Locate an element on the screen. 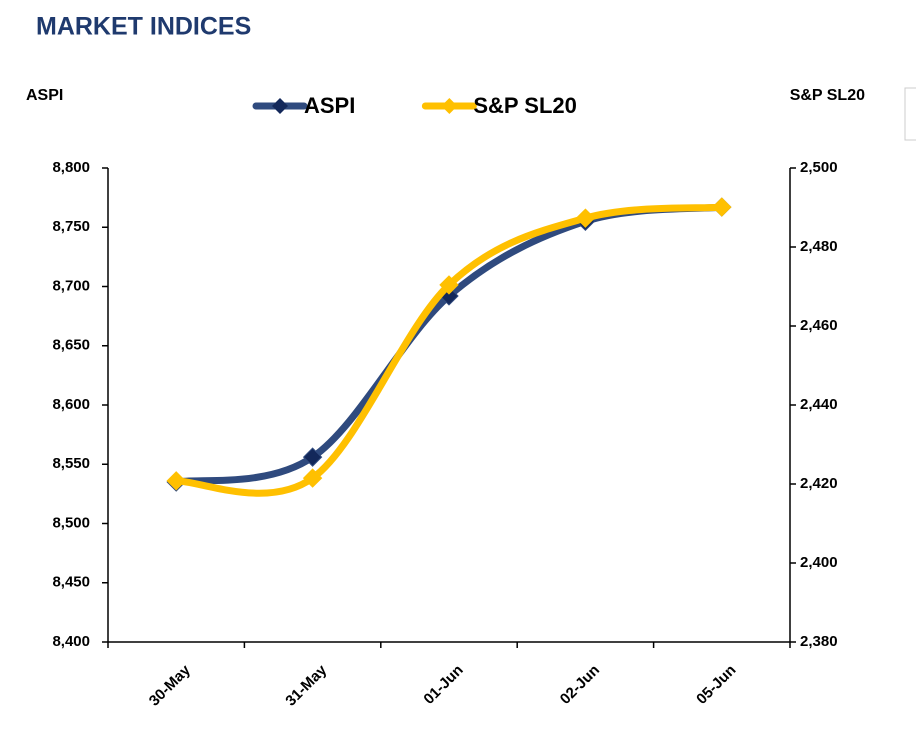  y2-tick-label: 2,460 is located at coordinates (819, 325).